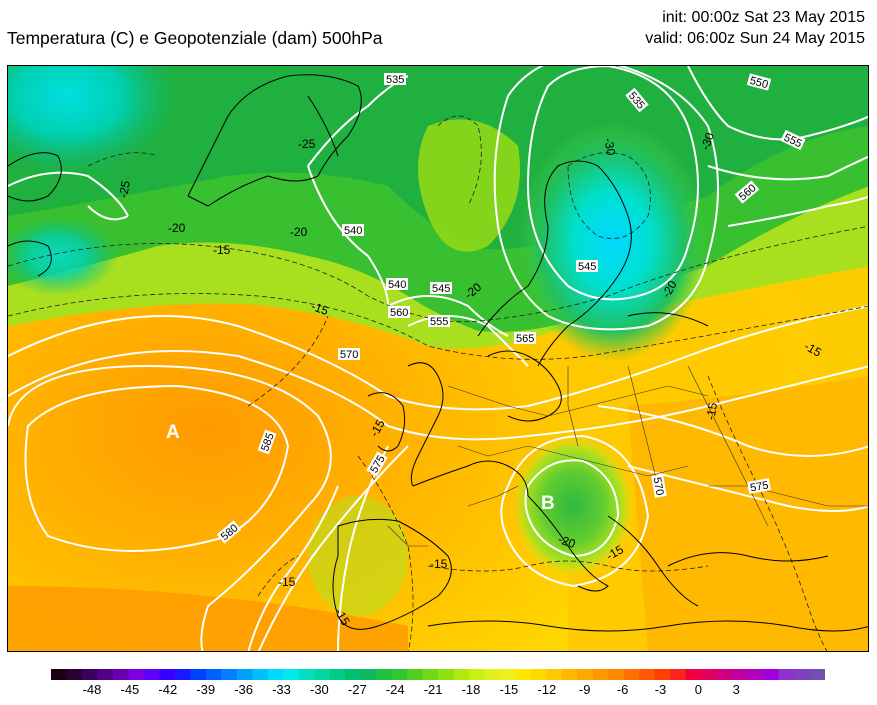 Image resolution: width=877 pixels, height=705 pixels. I want to click on colorbar-tick-label: -21, so click(433, 689).